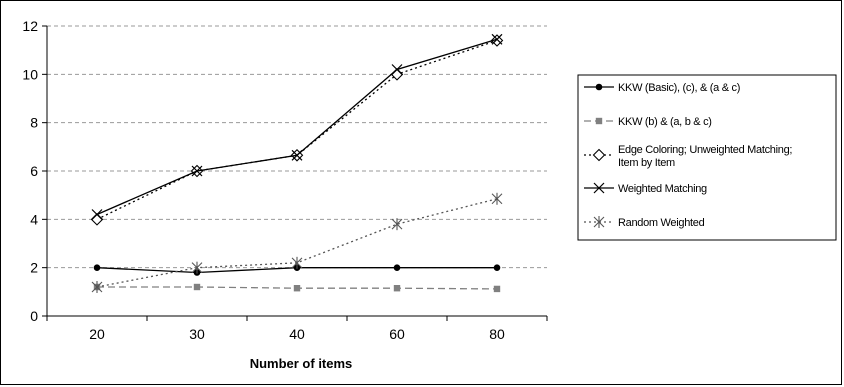 The height and width of the screenshot is (387, 844). I want to click on y-tick-label: 6, so click(34, 171).